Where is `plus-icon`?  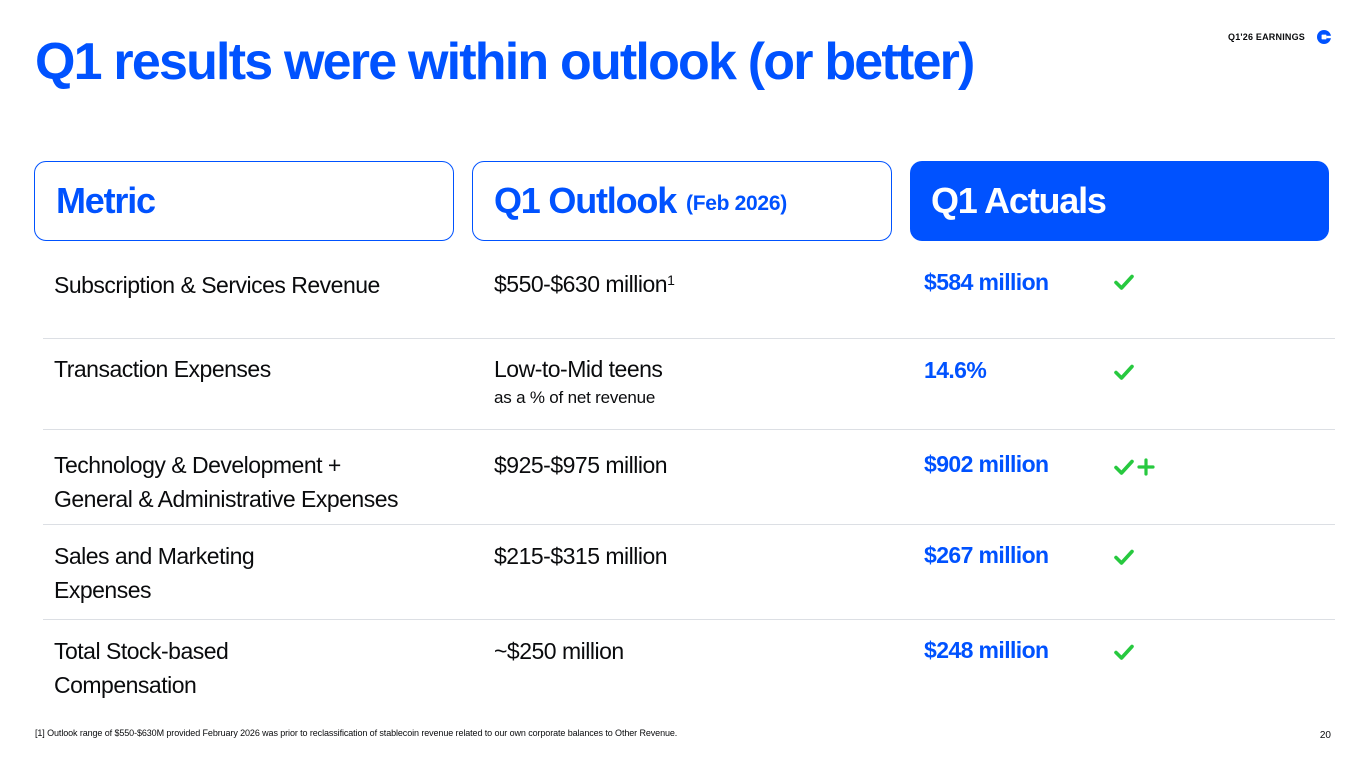 plus-icon is located at coordinates (1146, 467).